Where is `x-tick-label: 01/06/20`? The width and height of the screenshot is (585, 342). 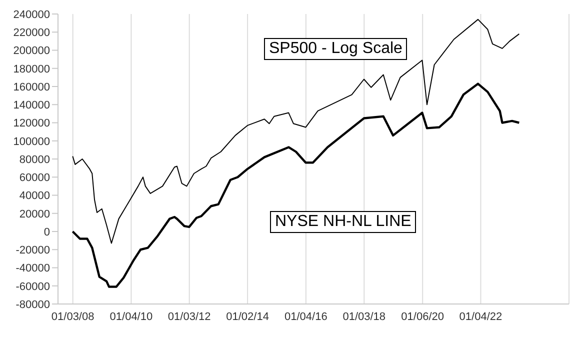
x-tick-label: 01/06/20 is located at coordinates (422, 316).